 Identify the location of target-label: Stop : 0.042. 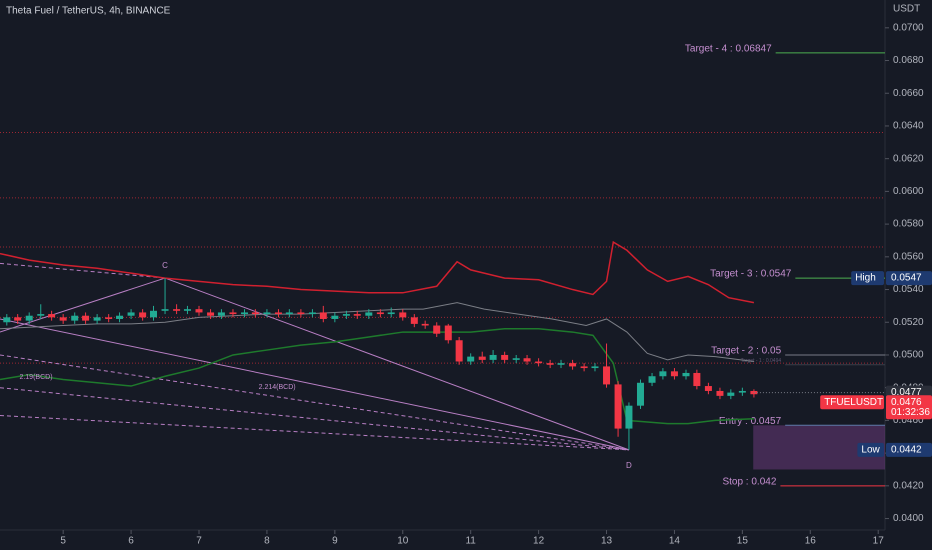
(749, 481).